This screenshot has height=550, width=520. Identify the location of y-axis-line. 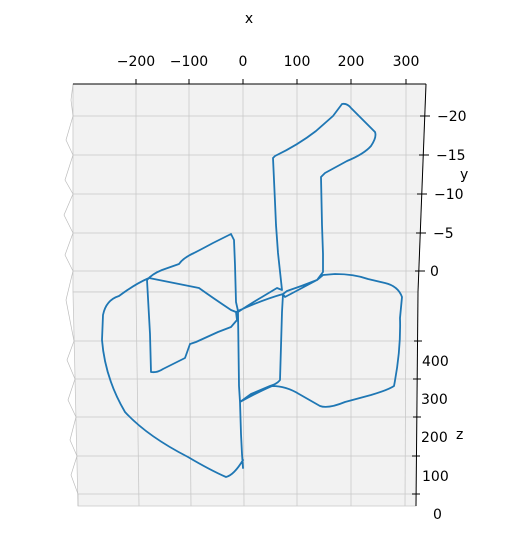
(422, 188).